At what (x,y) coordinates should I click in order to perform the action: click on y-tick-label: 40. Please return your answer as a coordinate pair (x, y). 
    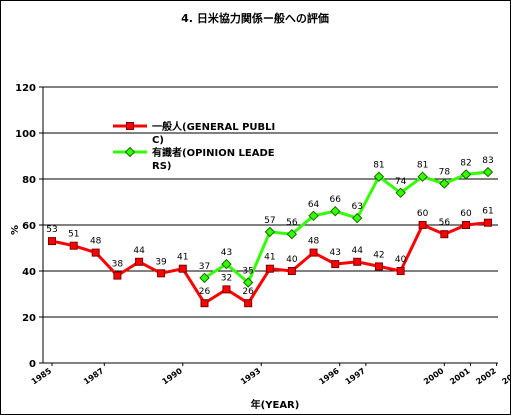
    Looking at the image, I should click on (29, 272).